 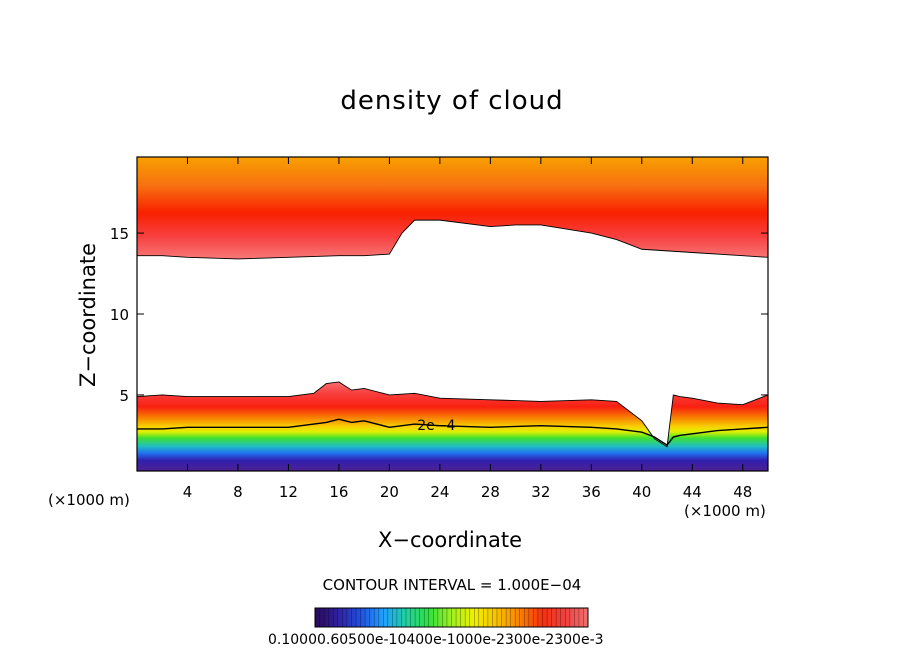 I want to click on x-tick-label: 36, so click(x=591, y=492).